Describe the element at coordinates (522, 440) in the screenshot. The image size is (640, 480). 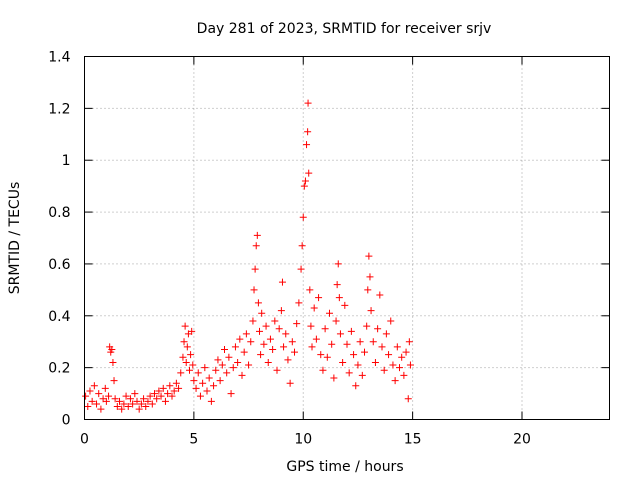
I see `x-tick-label: 20` at that location.